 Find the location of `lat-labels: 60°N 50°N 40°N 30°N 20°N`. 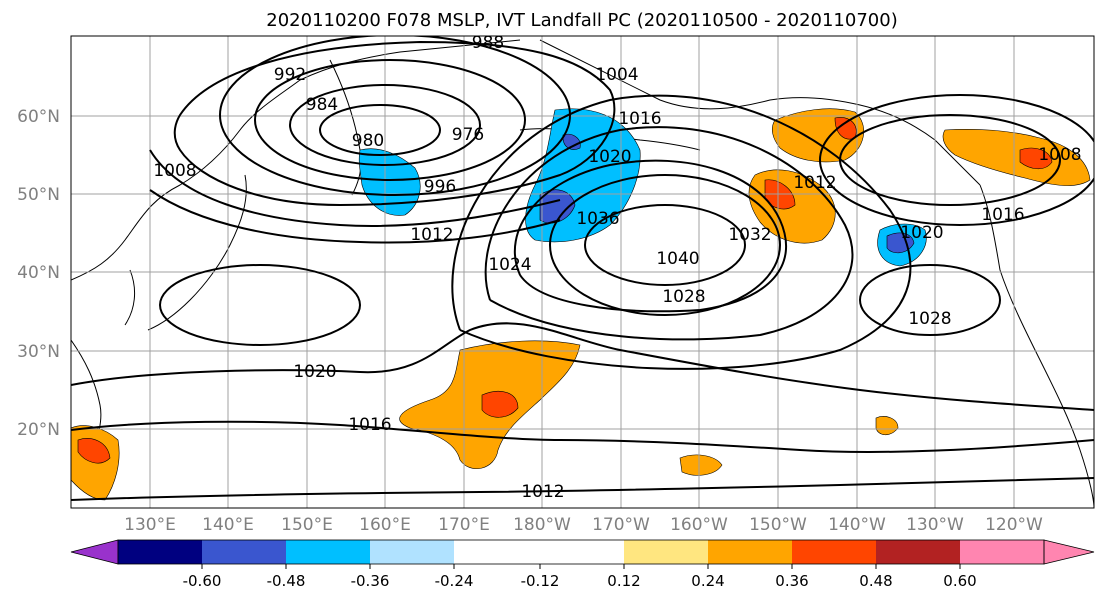

lat-labels: 60°N 50°N 40°N 30°N 20°N is located at coordinates (38, 273).